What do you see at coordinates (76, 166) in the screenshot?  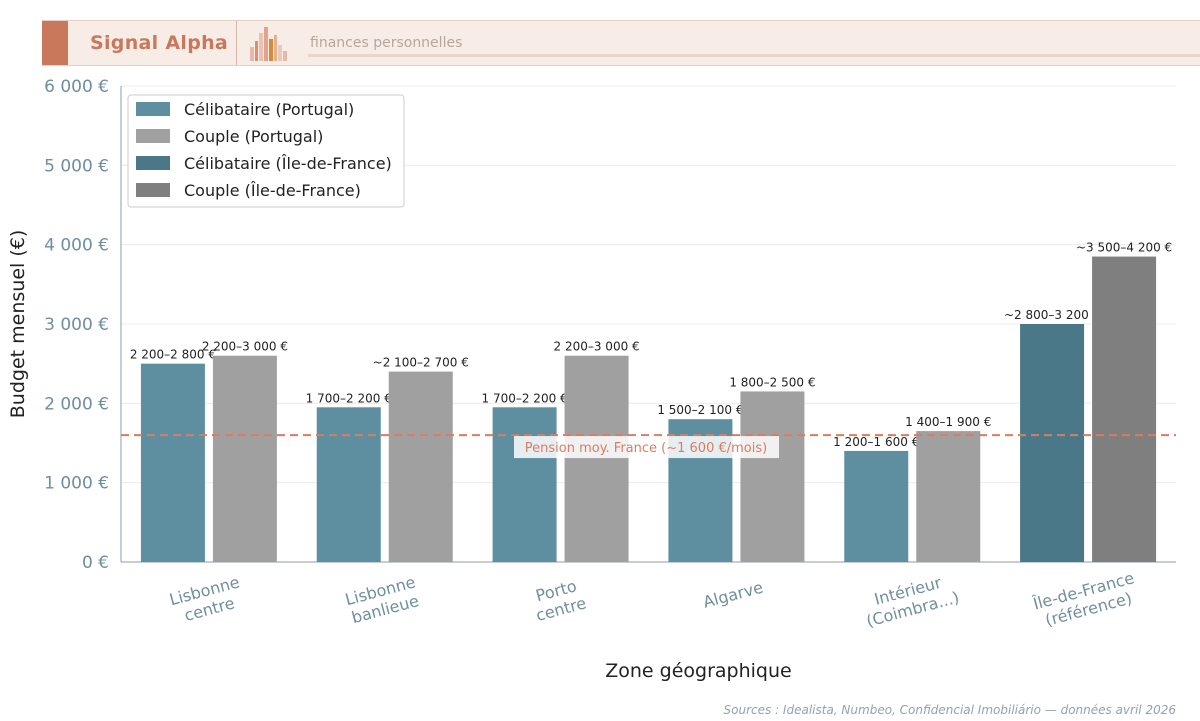 I see `y-tick-label: 5 000 €` at bounding box center [76, 166].